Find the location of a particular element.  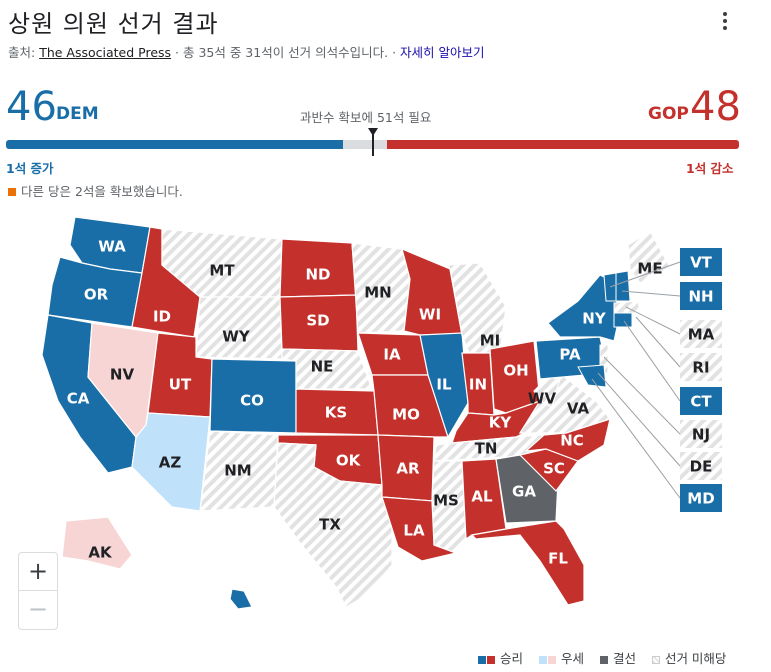

legend-runoff-label: 결선 is located at coordinates (624, 658).